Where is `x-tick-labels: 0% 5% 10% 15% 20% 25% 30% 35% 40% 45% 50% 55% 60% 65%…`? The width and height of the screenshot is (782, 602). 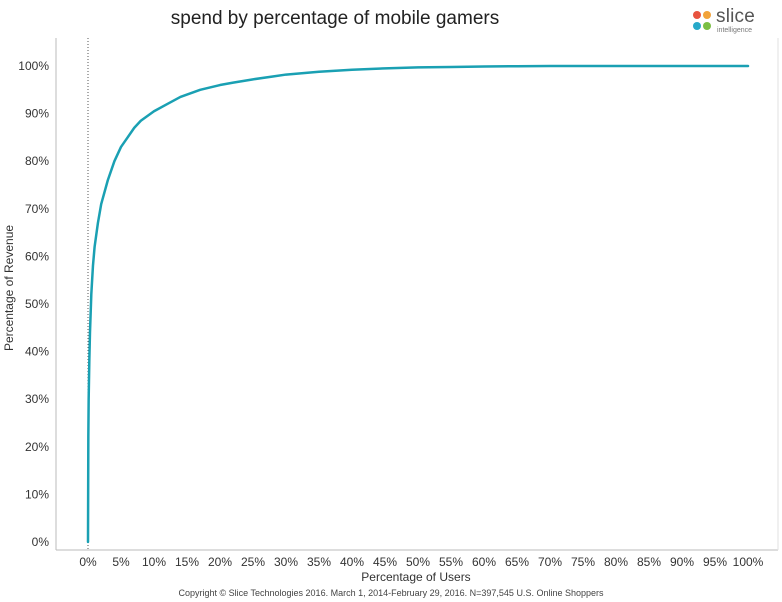
x-tick-labels: 0% 5% 10% 15% 20% 25% 30% 35% 40% 45% 50% 55% 60% 65%… is located at coordinates (421, 562).